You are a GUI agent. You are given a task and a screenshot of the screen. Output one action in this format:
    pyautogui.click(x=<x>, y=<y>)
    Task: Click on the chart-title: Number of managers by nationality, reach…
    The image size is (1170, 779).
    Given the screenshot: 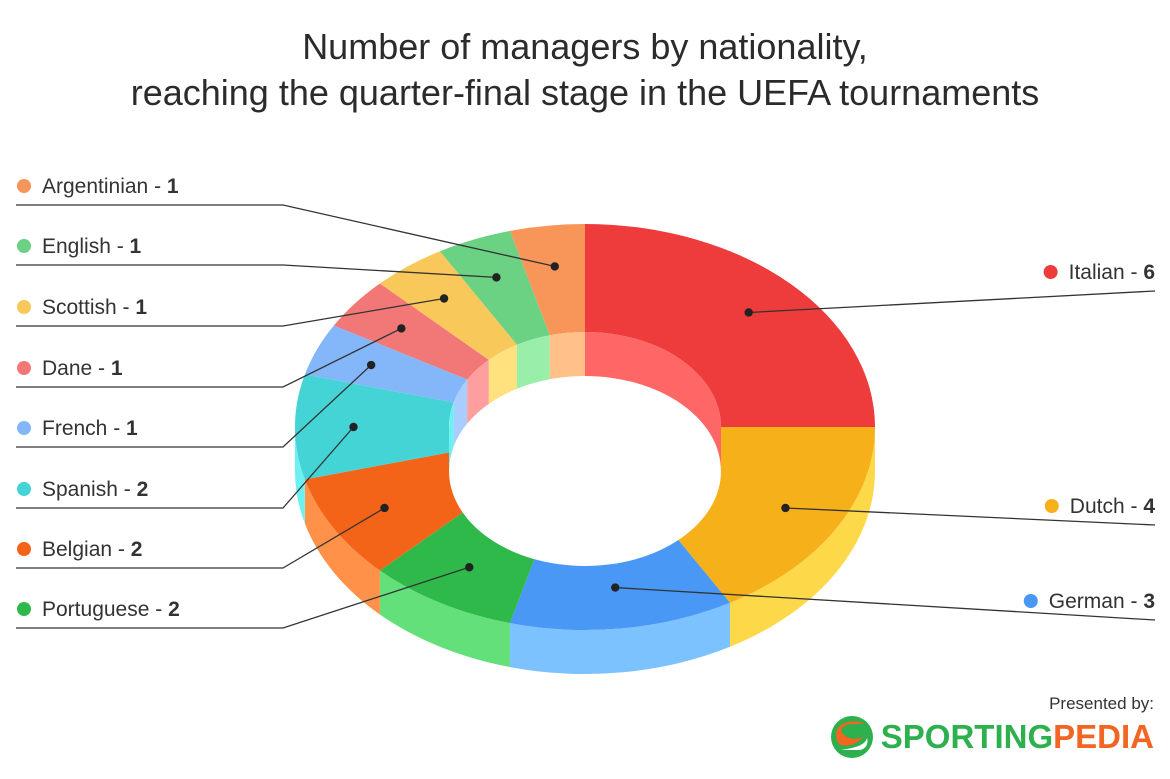 What is the action you would take?
    pyautogui.click(x=585, y=70)
    